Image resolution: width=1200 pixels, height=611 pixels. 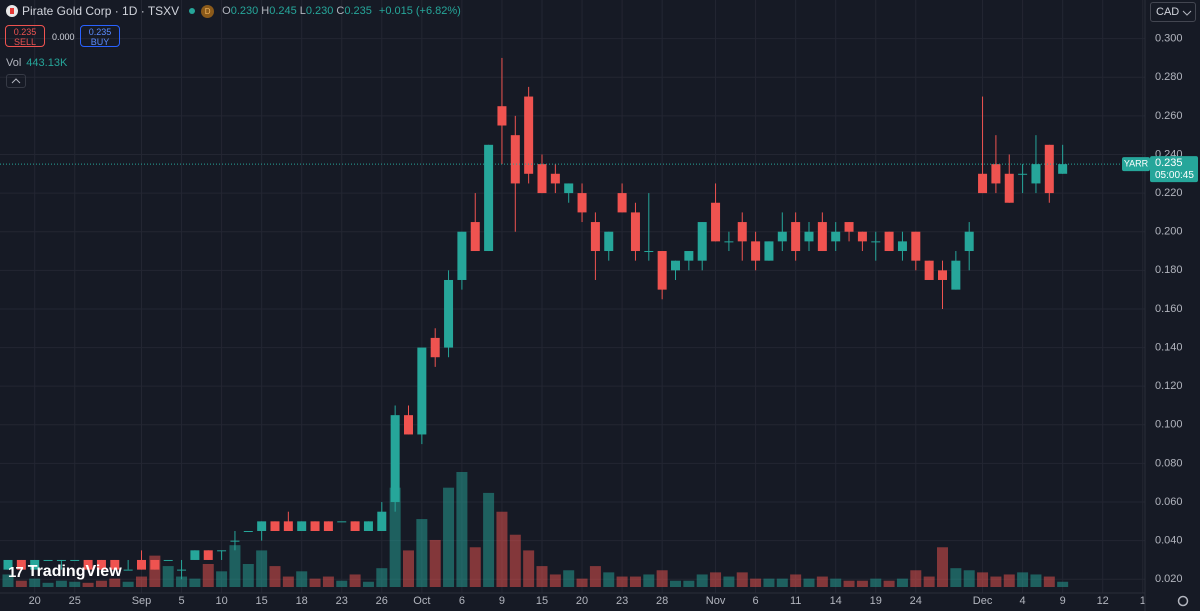 I want to click on ohlc-values: O0.230 H0.245 L0.230 C0.235, so click(x=298, y=11).